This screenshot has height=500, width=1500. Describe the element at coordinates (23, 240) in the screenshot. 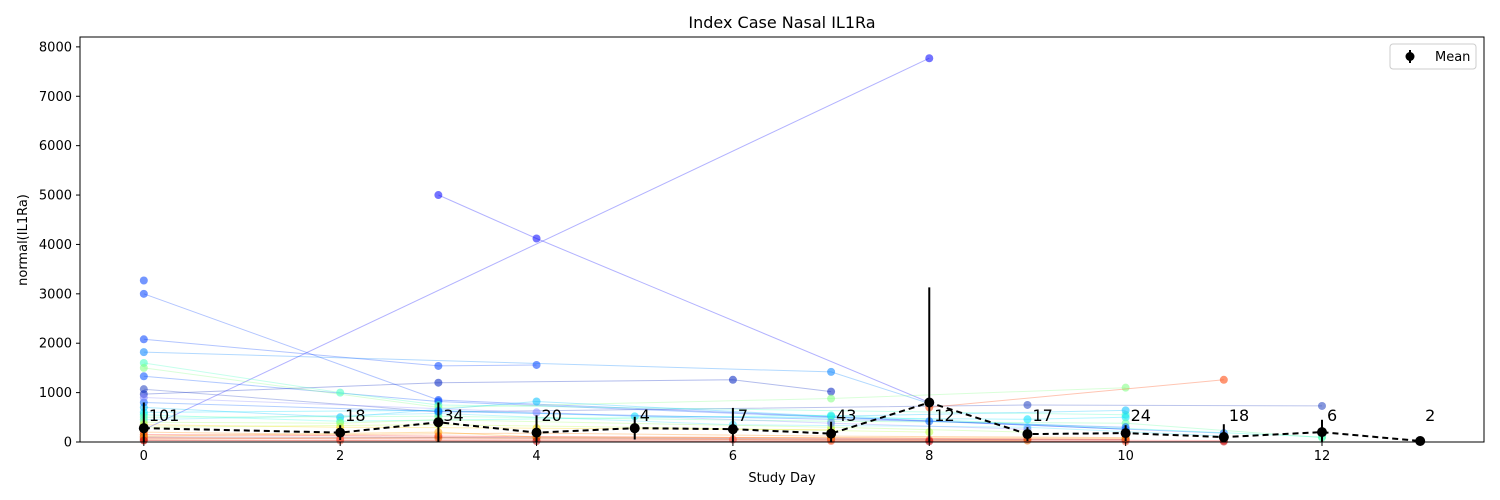

I see `y-axis-label: normal(IL1Ra)` at that location.